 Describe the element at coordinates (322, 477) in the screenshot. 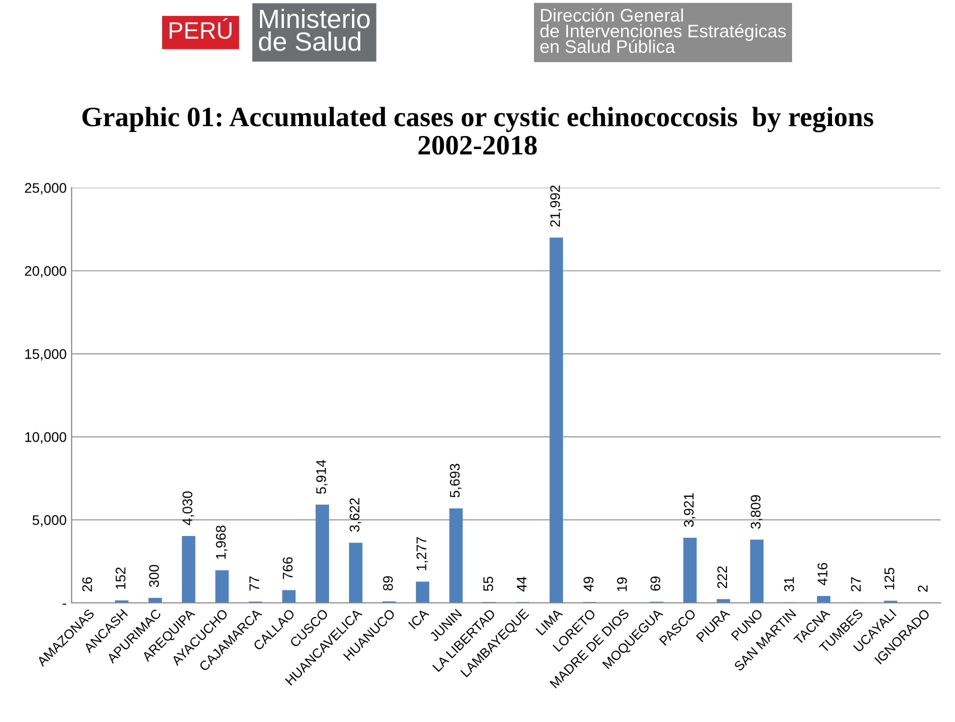

I see `data-label: 5,914` at that location.